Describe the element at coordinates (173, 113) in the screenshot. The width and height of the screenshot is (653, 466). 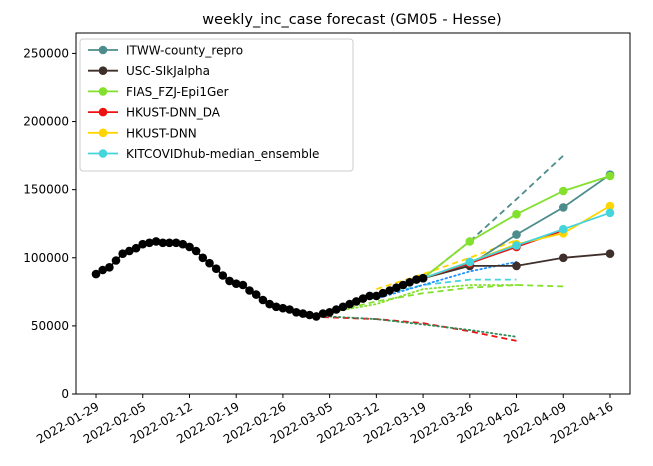
I see `legend-label-3: HKUST-DNN_DA` at that location.